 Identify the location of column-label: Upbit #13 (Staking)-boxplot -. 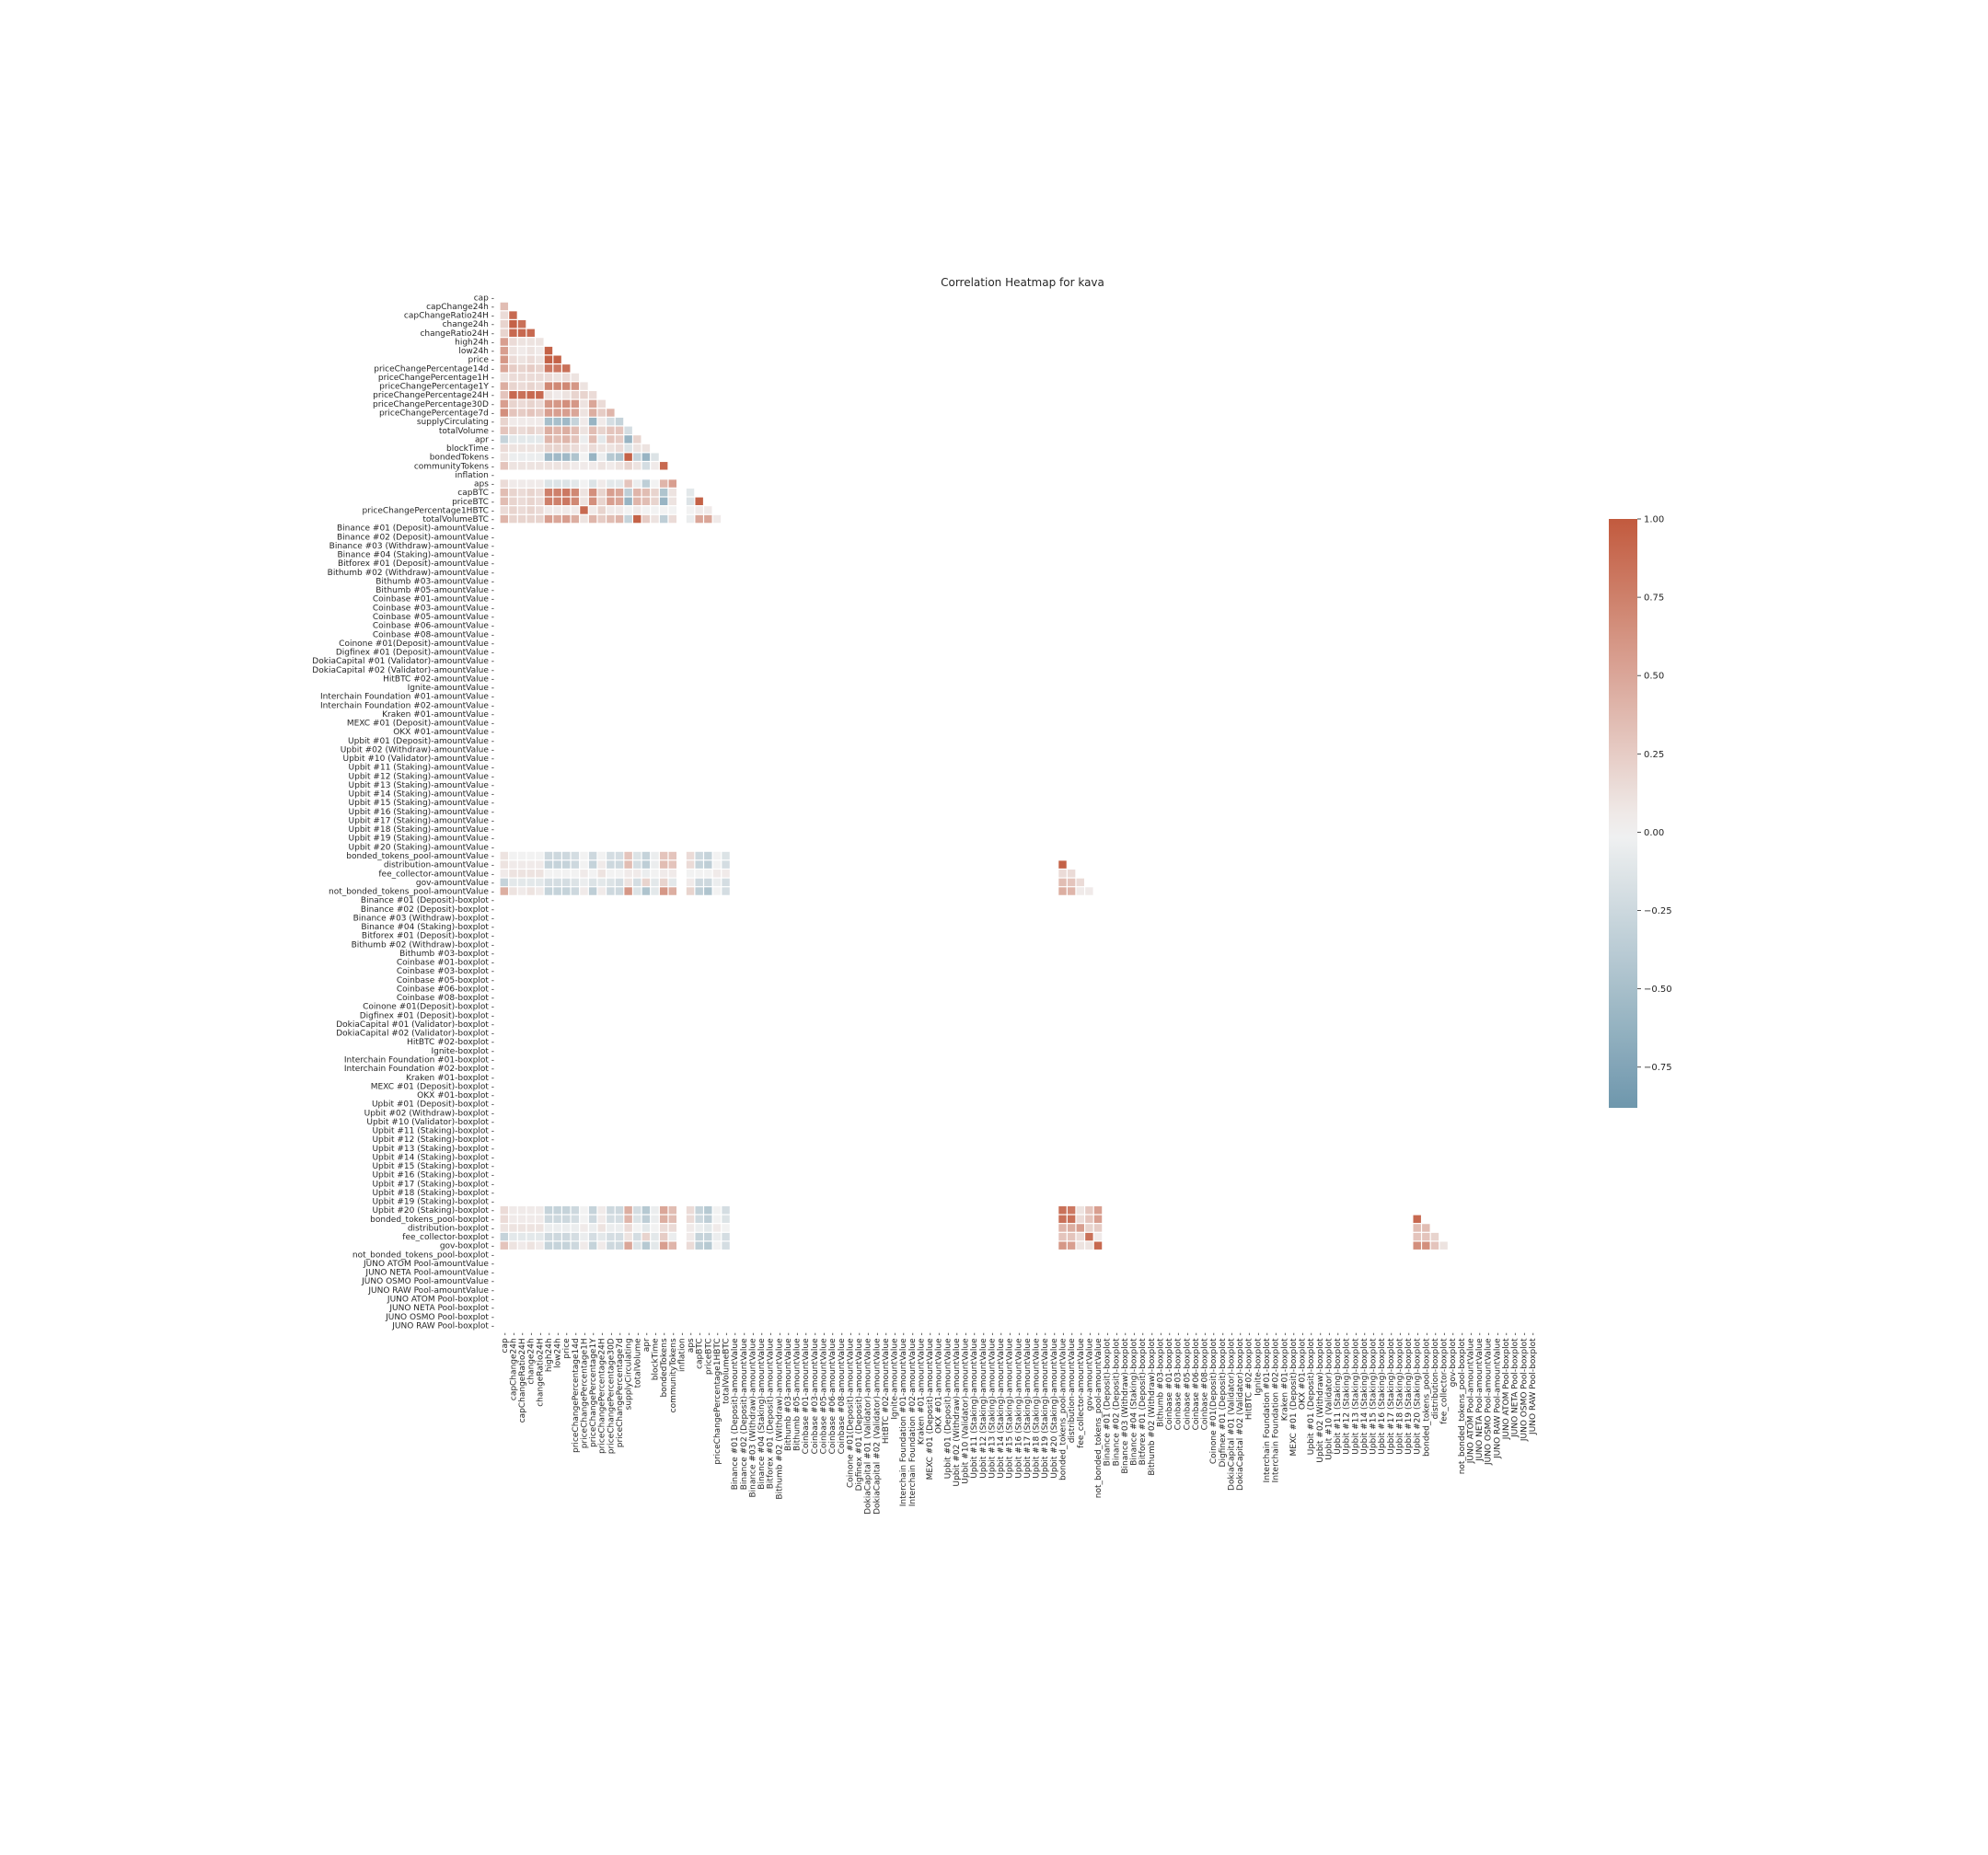
(1355, 1393).